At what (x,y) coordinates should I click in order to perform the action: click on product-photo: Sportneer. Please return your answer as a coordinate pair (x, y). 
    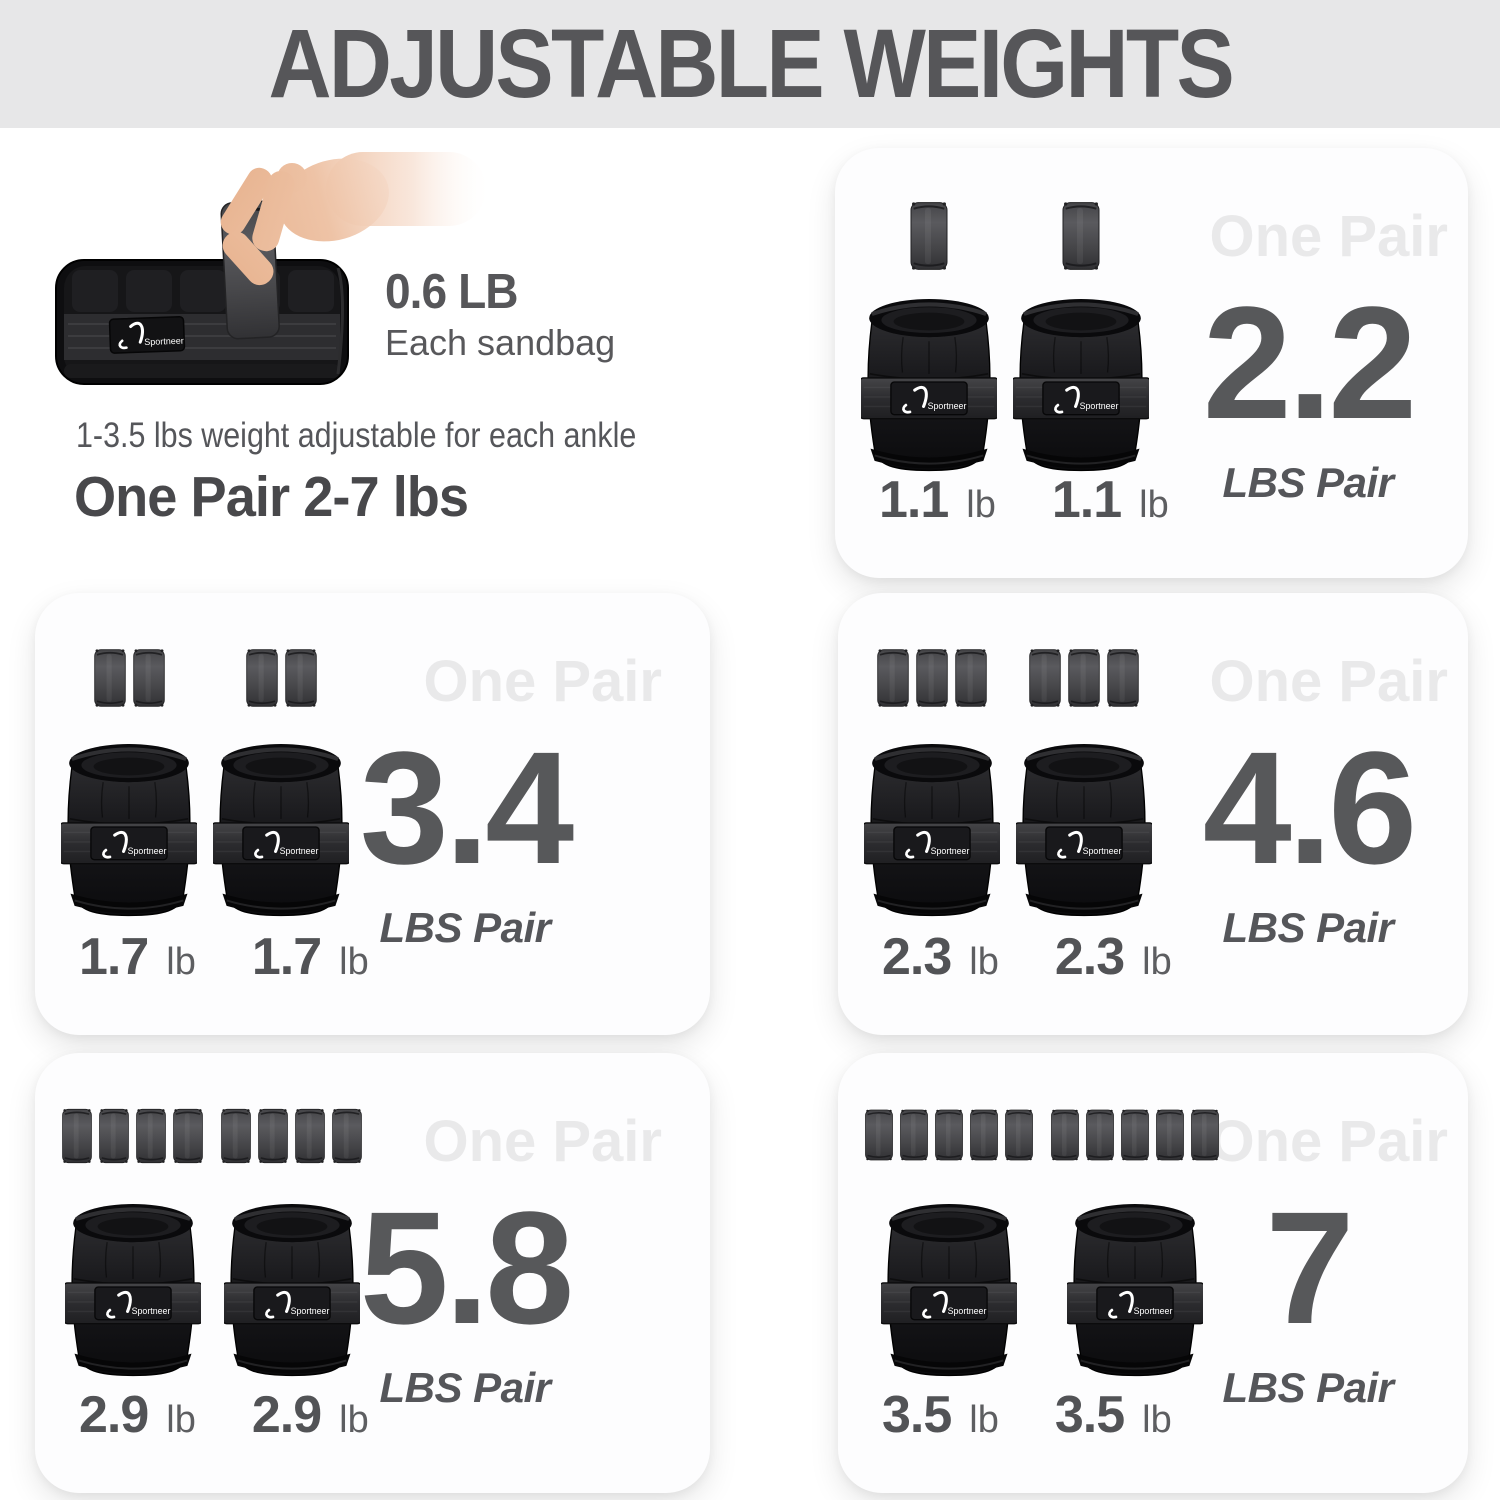
    Looking at the image, I should click on (270, 268).